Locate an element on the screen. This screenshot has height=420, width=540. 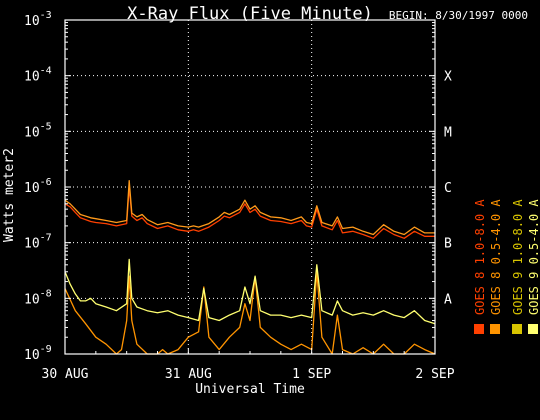
flare-class-labels: A B C M X is located at coordinates (448, 189).